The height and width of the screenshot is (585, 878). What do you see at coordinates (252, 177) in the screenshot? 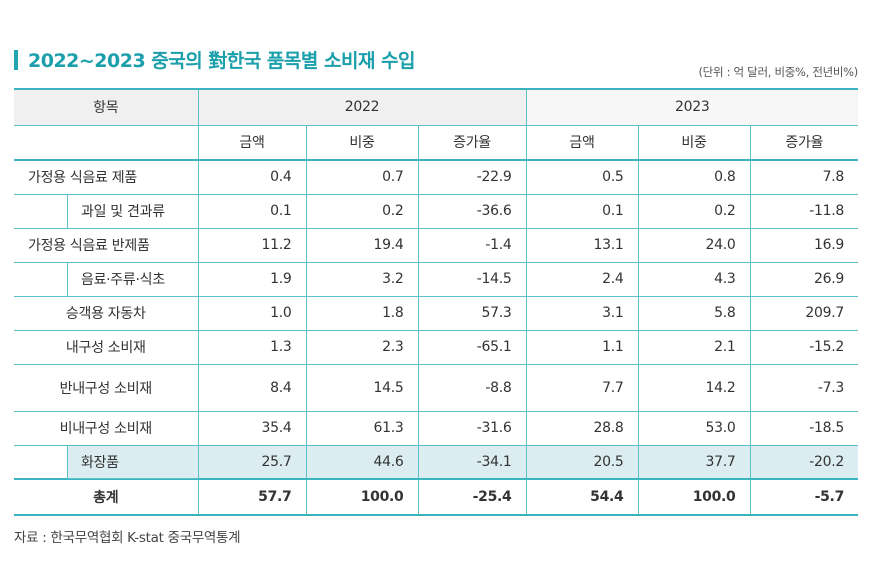
I see `value-cell: 0.4` at bounding box center [252, 177].